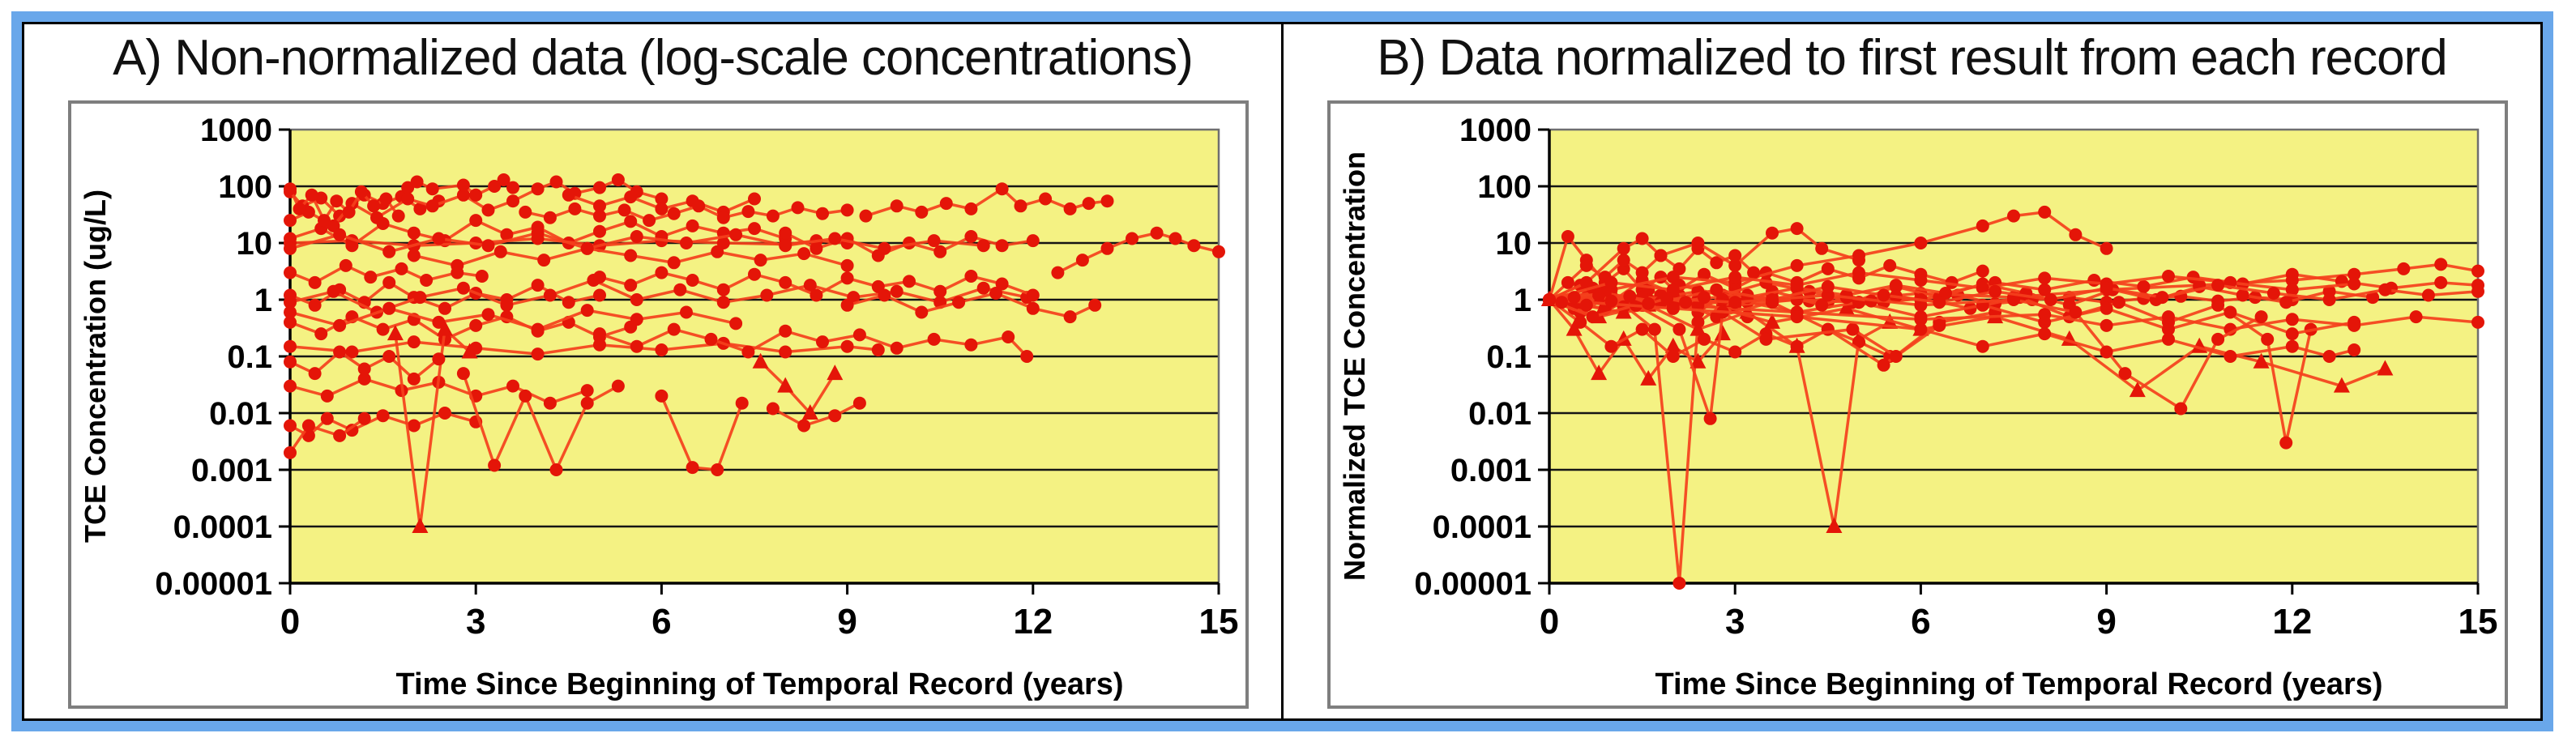 This screenshot has width=2576, height=746. What do you see at coordinates (290, 621) in the screenshot?
I see `x-tick-label: 0` at bounding box center [290, 621].